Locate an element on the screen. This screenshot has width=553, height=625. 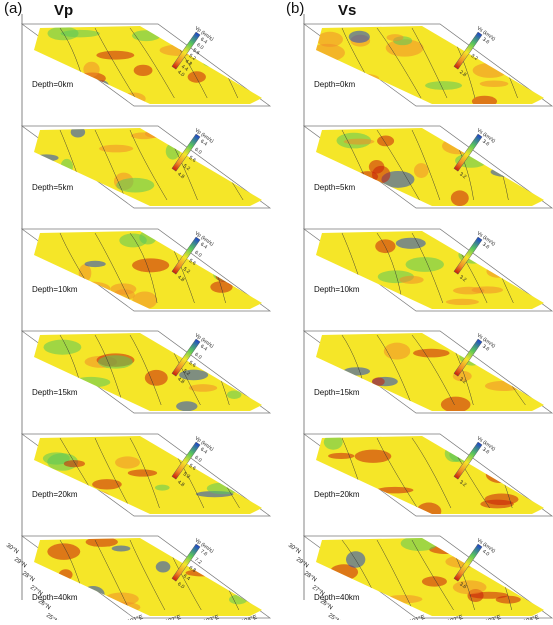
colorbar-tick-label: 6.8 is located at coordinates (192, 569).